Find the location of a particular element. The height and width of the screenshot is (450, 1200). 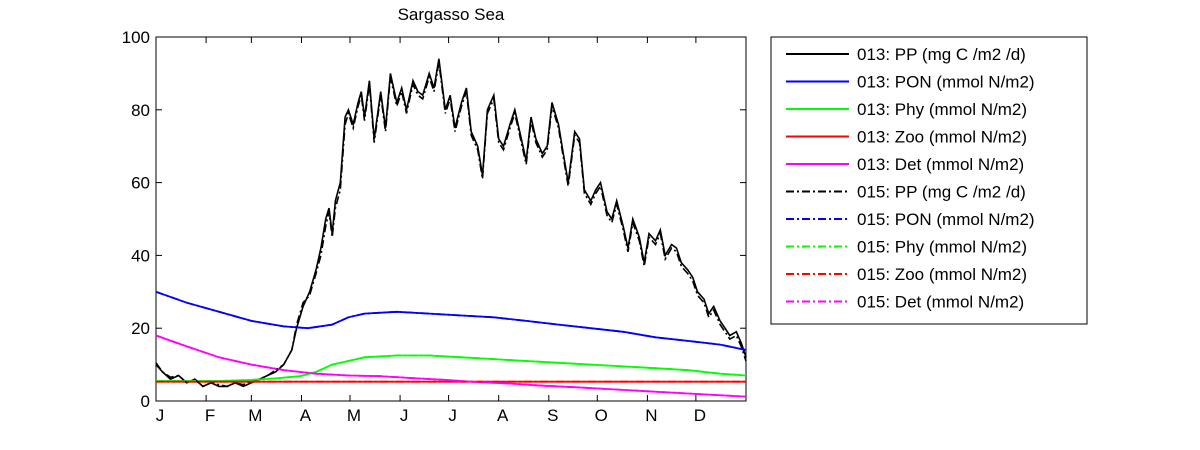

legend-label: 013: PP (mg C /m2 /d) is located at coordinates (941, 54).